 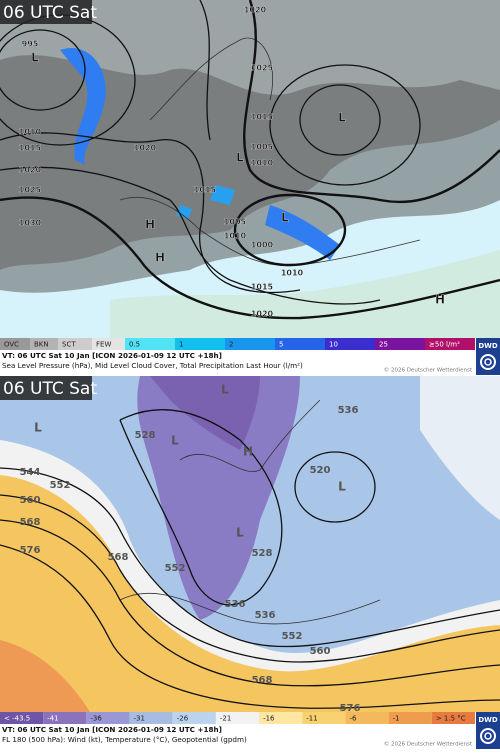 I want to click on legend-label: 1, so click(x=181, y=345).